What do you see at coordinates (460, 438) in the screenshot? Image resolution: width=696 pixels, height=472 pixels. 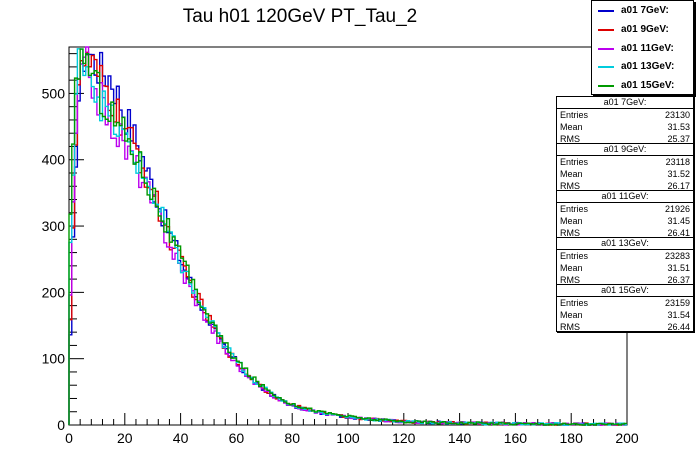 I see `x-tick-label: 140` at bounding box center [460, 438].